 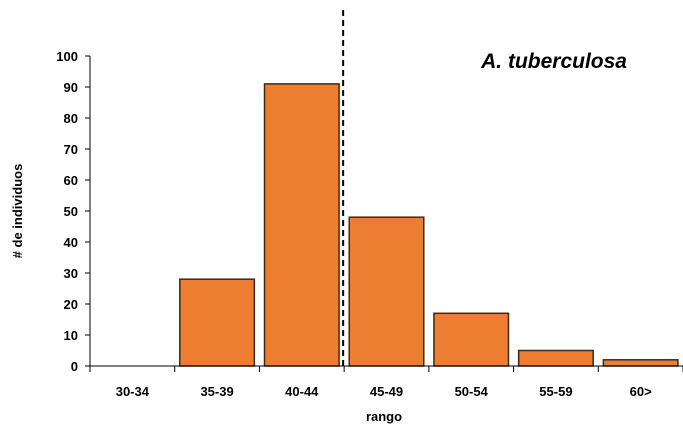 What do you see at coordinates (71, 273) in the screenshot?
I see `y-tick-label: 30` at bounding box center [71, 273].